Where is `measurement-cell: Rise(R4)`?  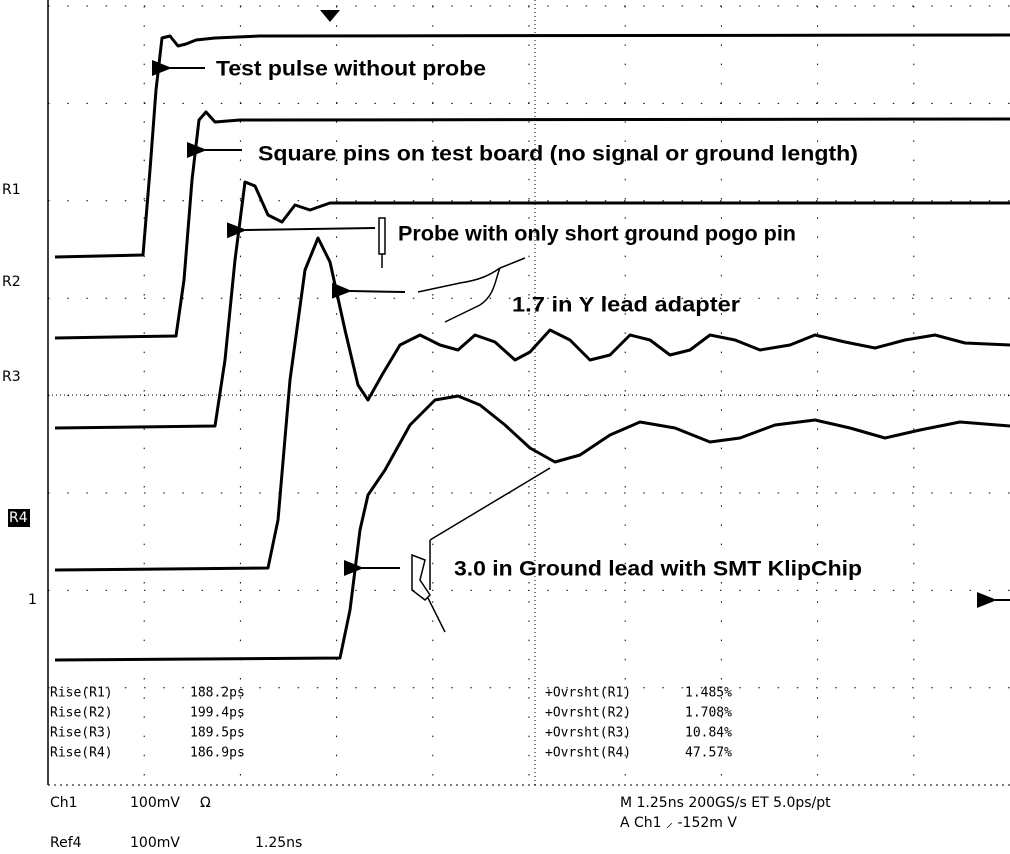 measurement-cell: Rise(R4) is located at coordinates (81, 753).